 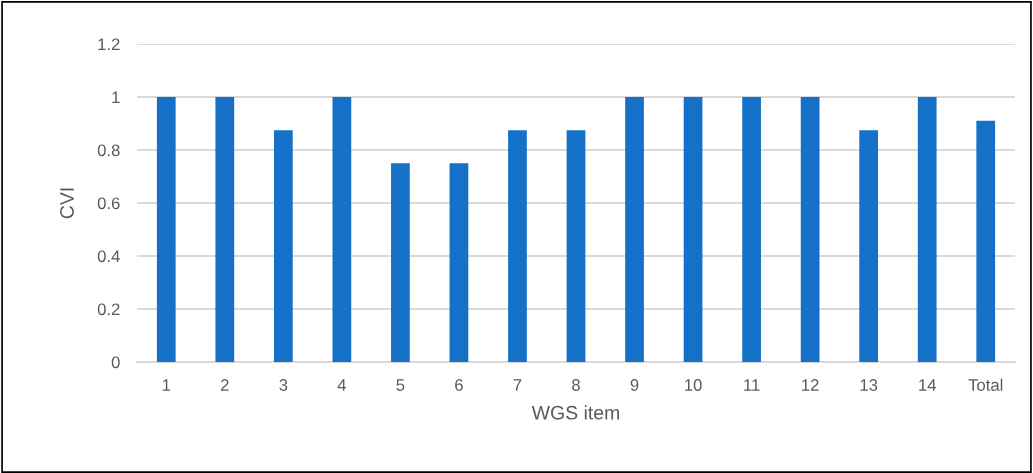 What do you see at coordinates (810, 385) in the screenshot?
I see `x-tick-label: 12` at bounding box center [810, 385].